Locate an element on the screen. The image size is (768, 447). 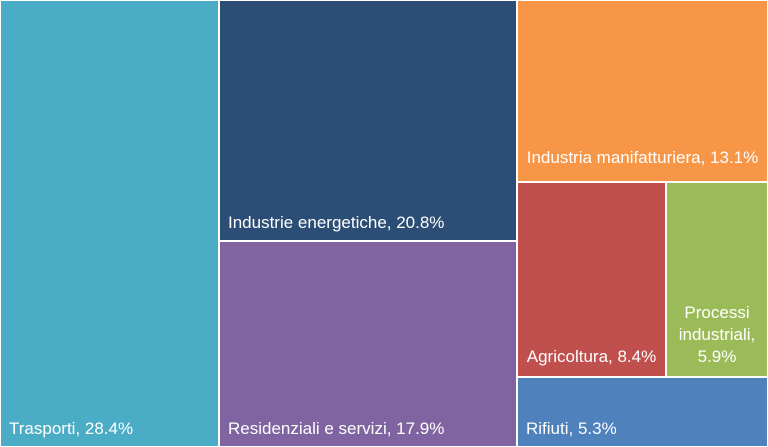
tile-label-rifiuti: Rifiuti, 5.3% is located at coordinates (571, 428).